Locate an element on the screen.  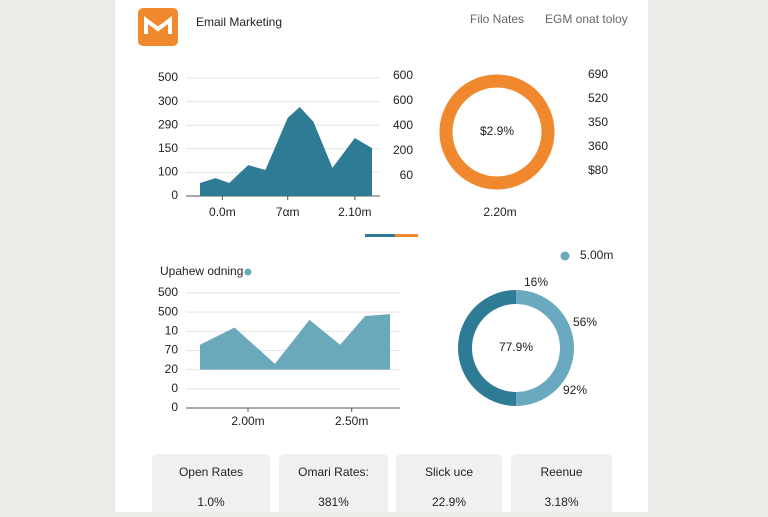
y-tick-label: 10 is located at coordinates (172, 331).